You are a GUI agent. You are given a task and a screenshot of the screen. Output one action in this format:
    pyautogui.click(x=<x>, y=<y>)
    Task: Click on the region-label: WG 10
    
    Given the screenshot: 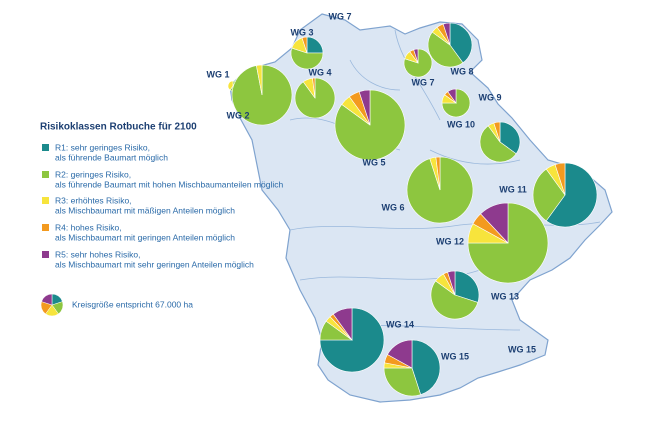 What is the action you would take?
    pyautogui.click(x=461, y=124)
    